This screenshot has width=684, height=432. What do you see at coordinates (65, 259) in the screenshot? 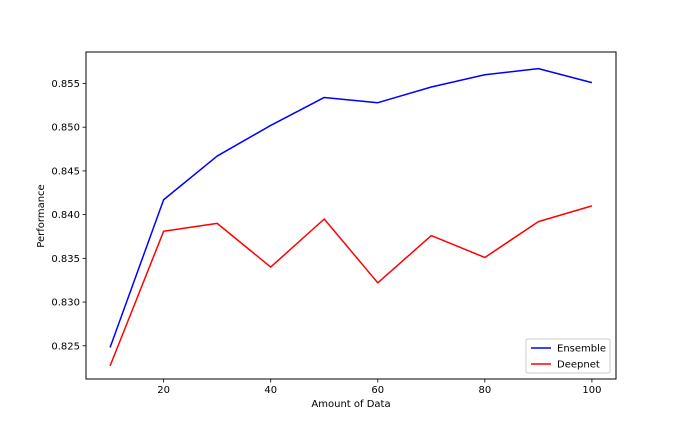
I see `y-tick-label: 0.835` at bounding box center [65, 259].